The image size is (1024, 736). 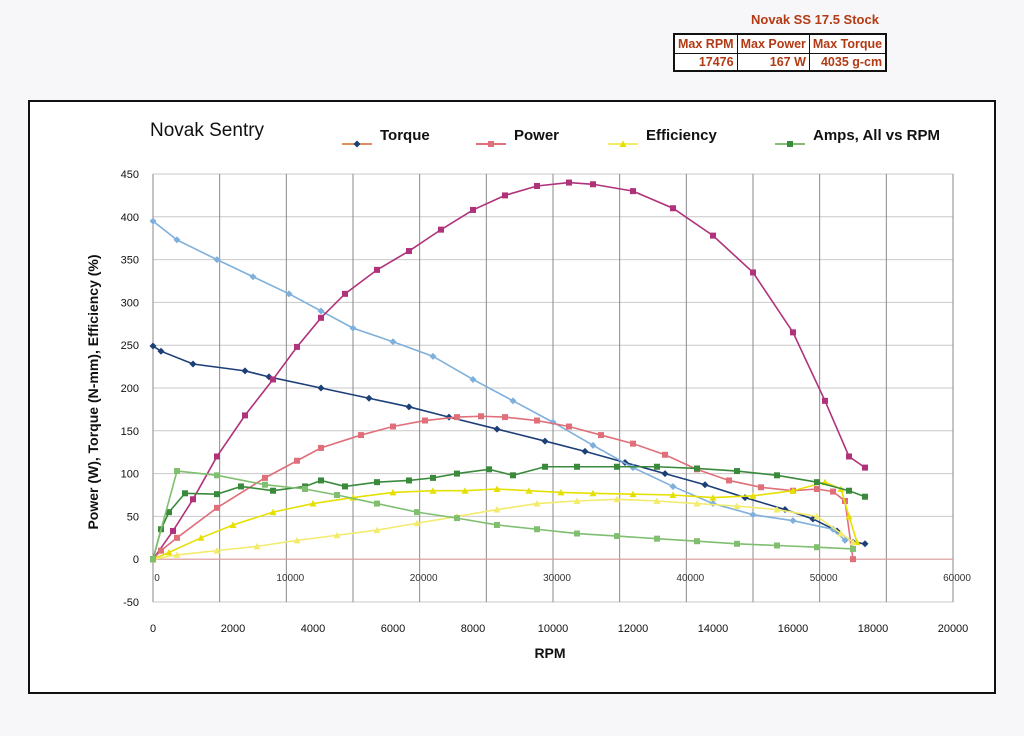 I want to click on spec-values-row: 17476 167 W 4035 g-cm, so click(x=780, y=62).